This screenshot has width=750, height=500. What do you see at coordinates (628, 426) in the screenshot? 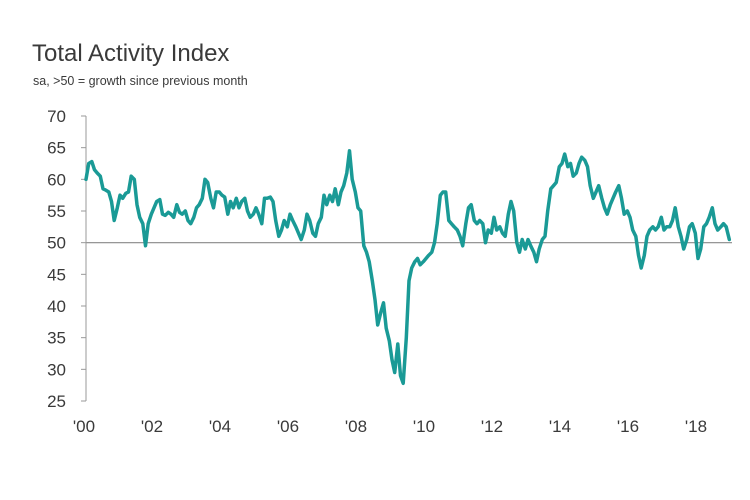
I see `x-tick-label: '16` at bounding box center [628, 426].